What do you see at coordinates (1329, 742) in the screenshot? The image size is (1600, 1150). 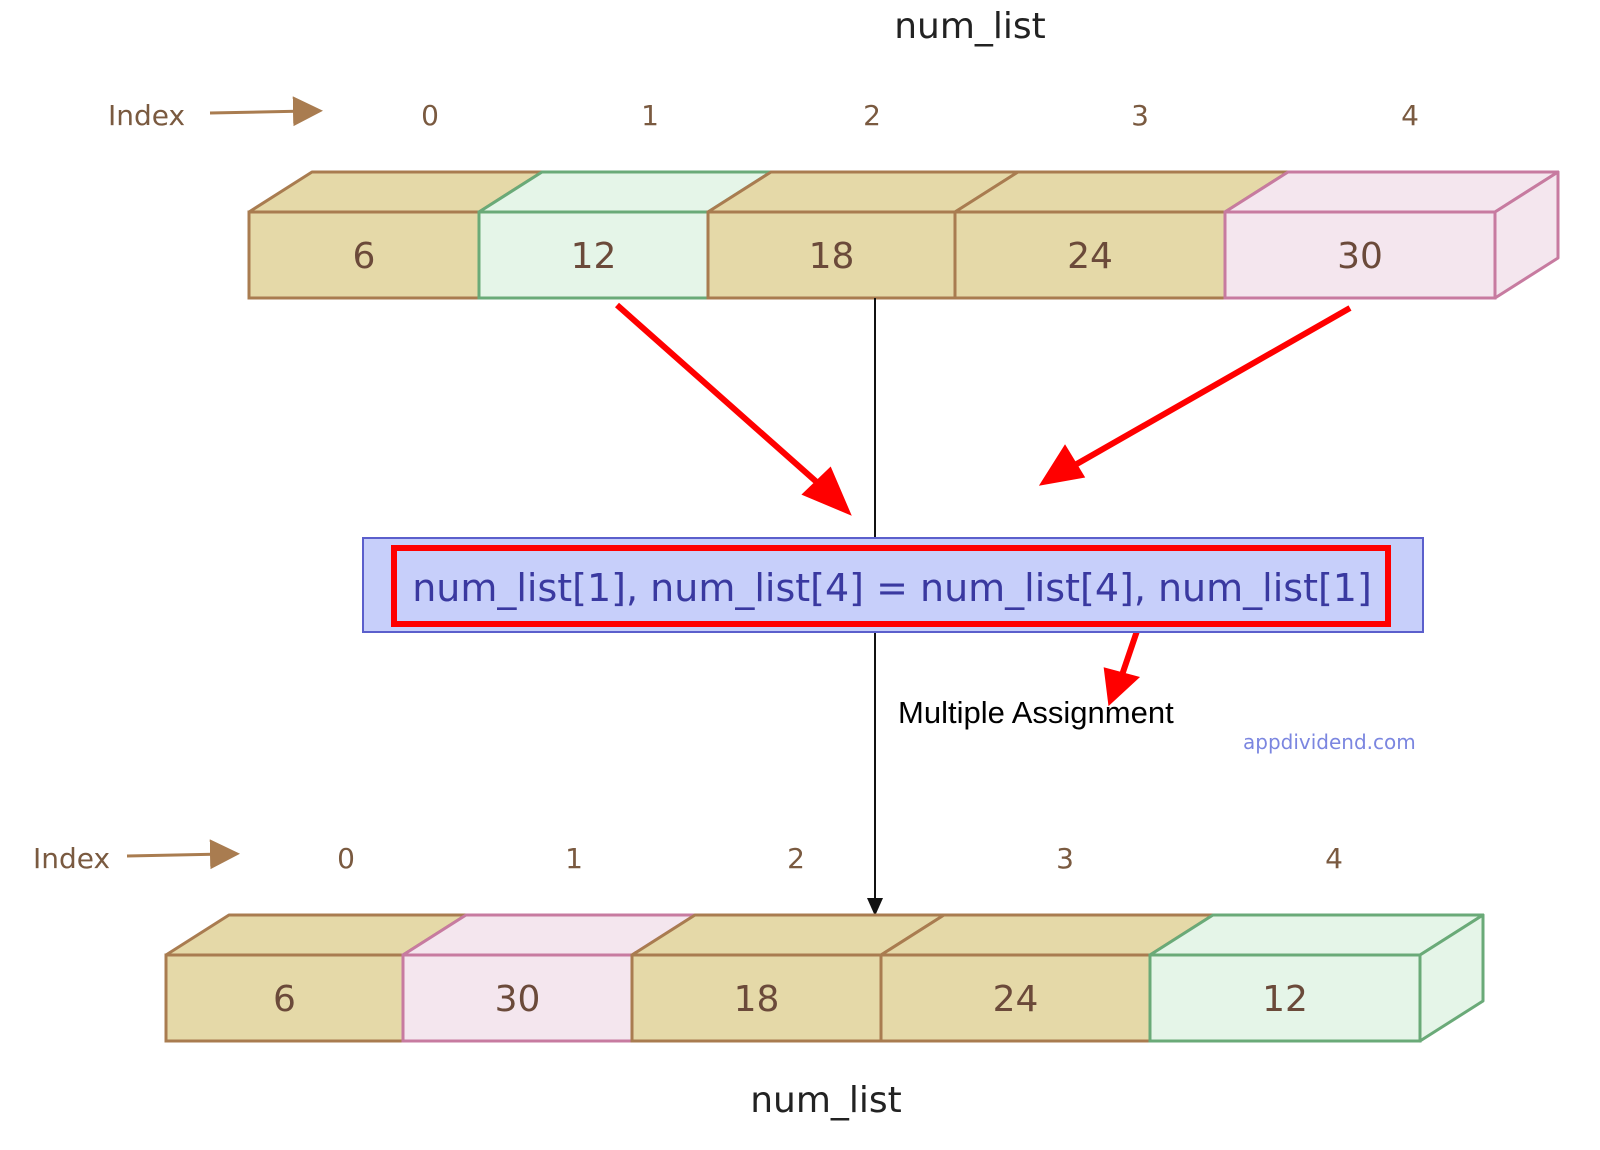 I see `watermark: appdividend.com` at bounding box center [1329, 742].